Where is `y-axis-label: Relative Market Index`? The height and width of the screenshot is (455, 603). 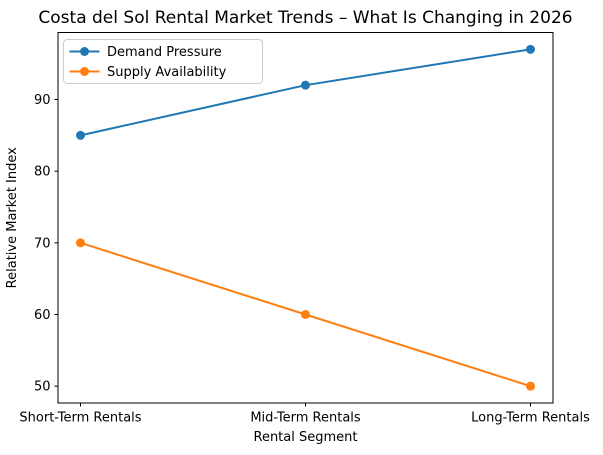 y-axis-label: Relative Market Index is located at coordinates (12, 217).